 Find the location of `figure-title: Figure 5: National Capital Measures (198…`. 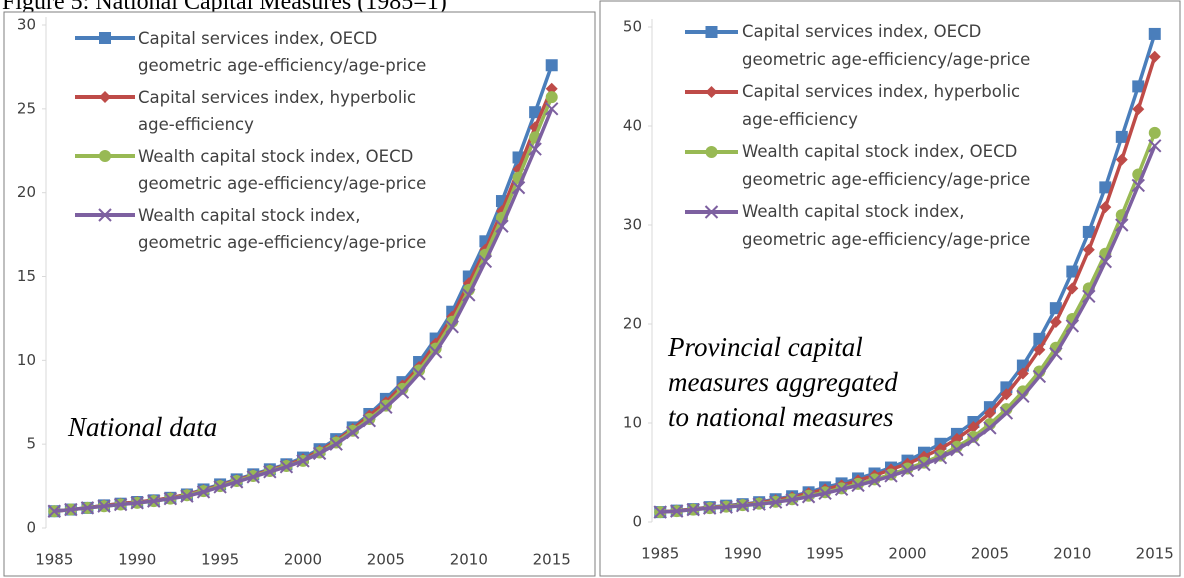

figure-title: Figure 5: National Capital Measures (198… is located at coordinates (224, 7).